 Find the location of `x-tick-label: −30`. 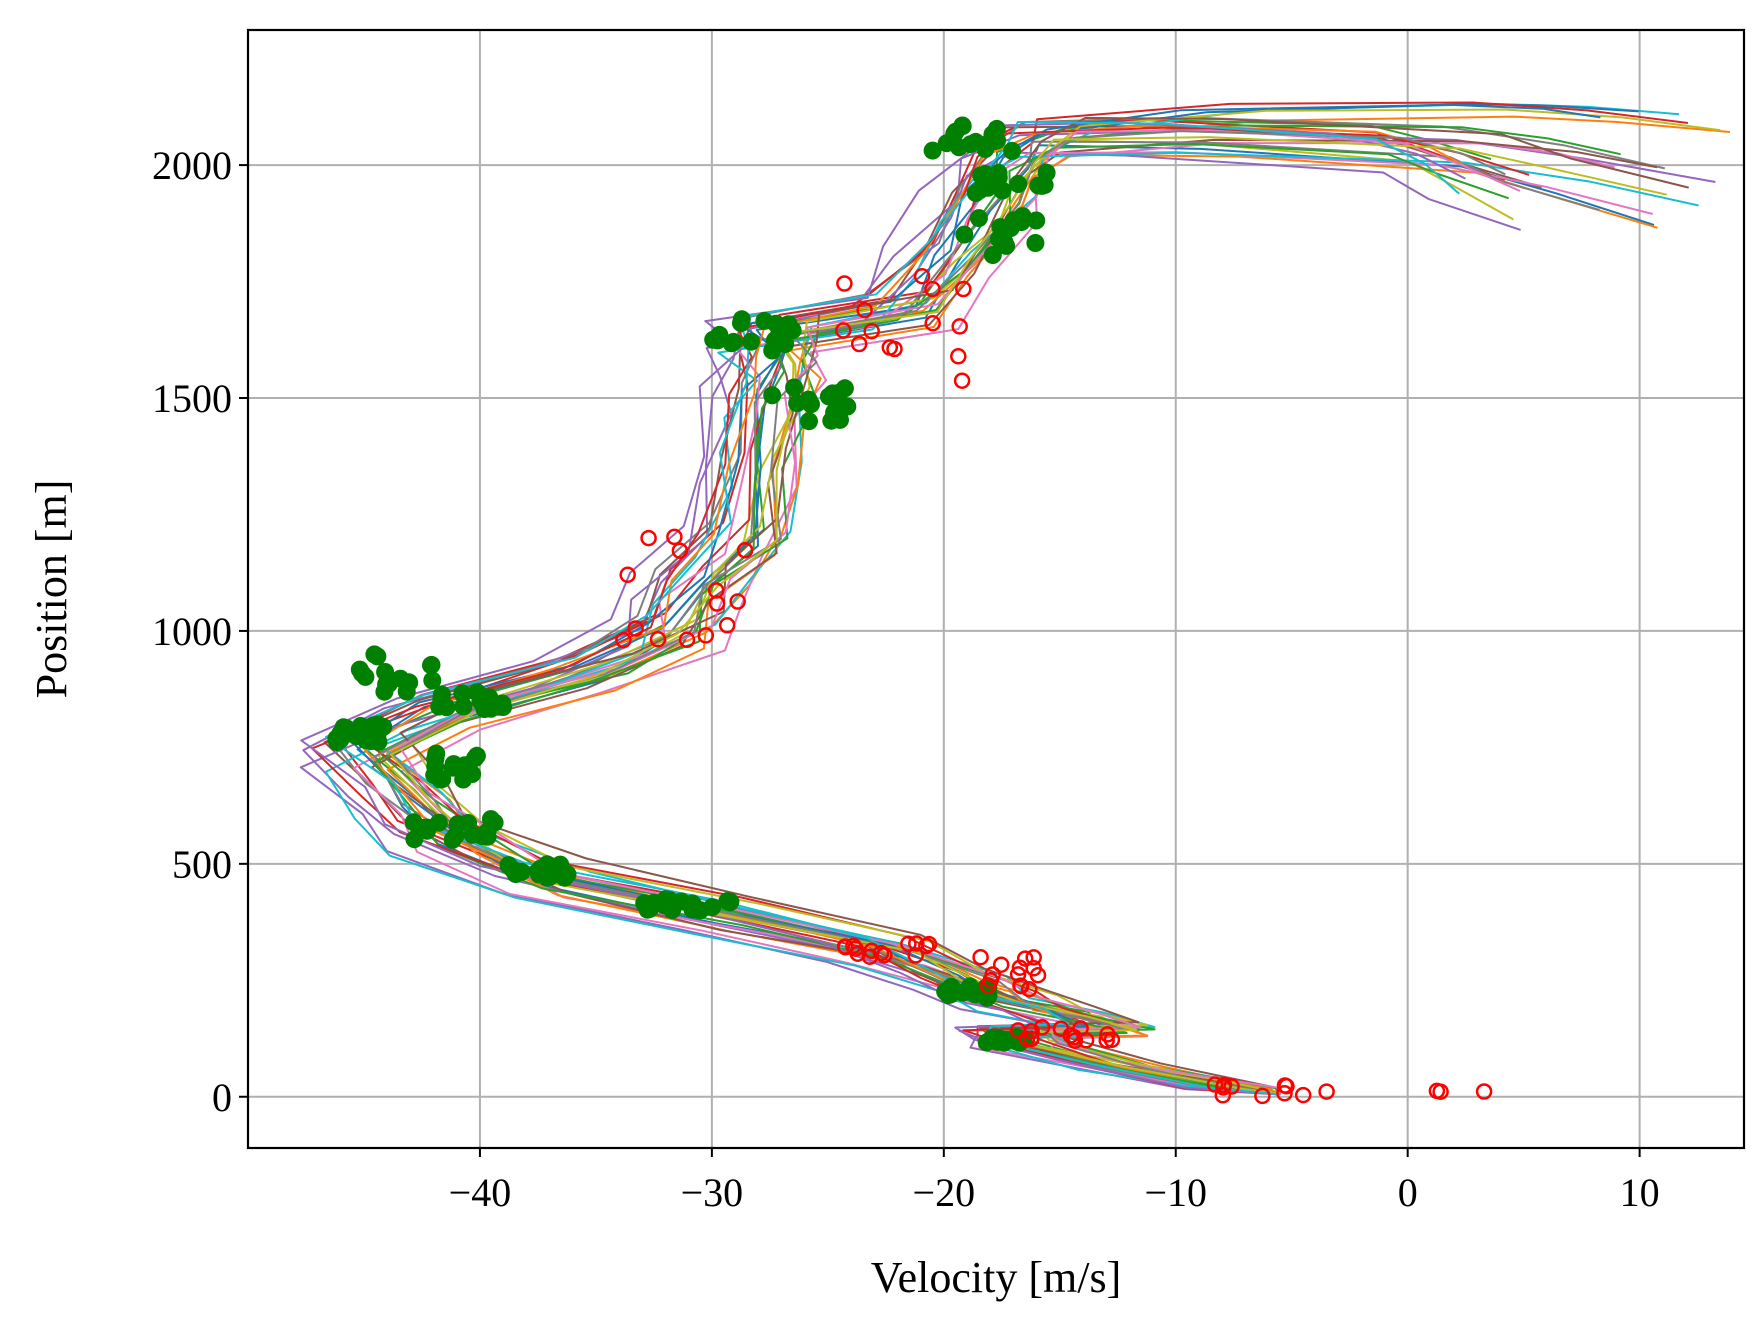

x-tick-label: −30 is located at coordinates (712, 1192).